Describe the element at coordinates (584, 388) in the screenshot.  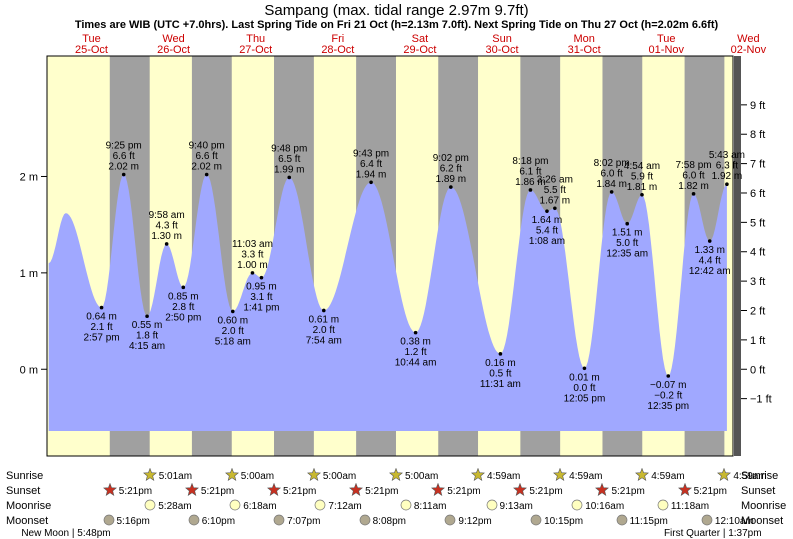
I see `tide-label: 0.0 ft` at that location.